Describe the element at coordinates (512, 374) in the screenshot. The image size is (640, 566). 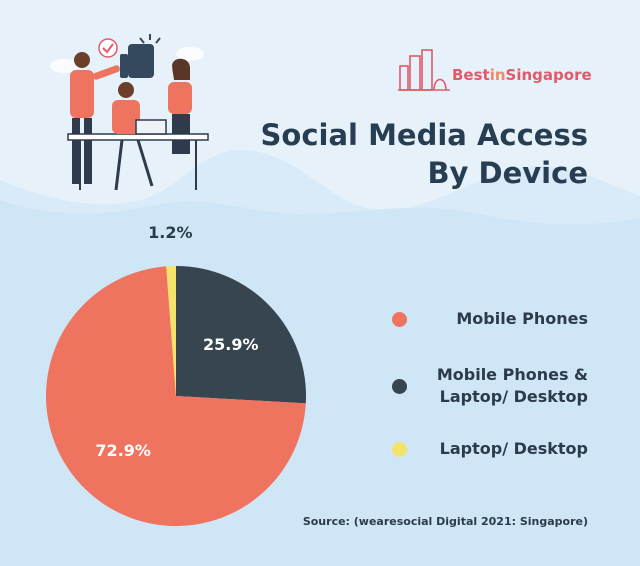
I see `legend-label-line: Mobile Phones &` at that location.